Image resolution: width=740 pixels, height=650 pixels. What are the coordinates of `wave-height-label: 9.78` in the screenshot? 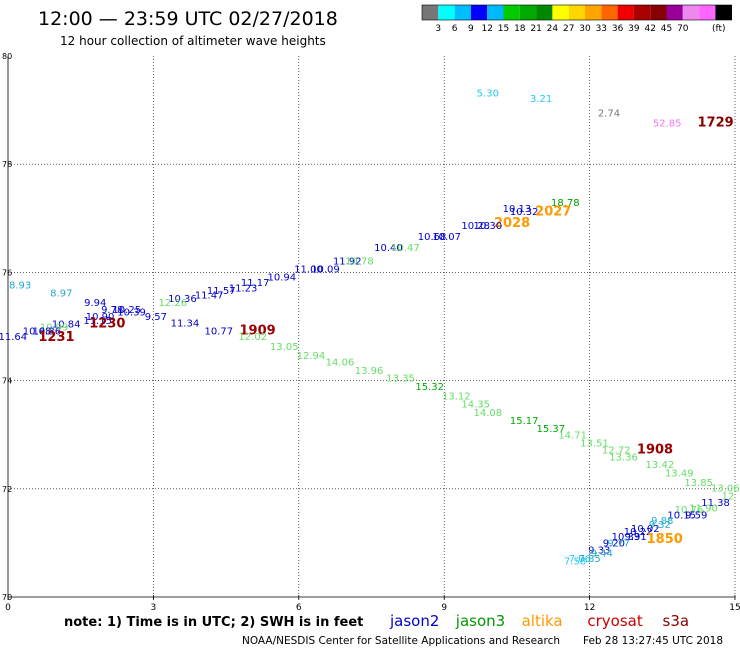 It's located at (112, 310).